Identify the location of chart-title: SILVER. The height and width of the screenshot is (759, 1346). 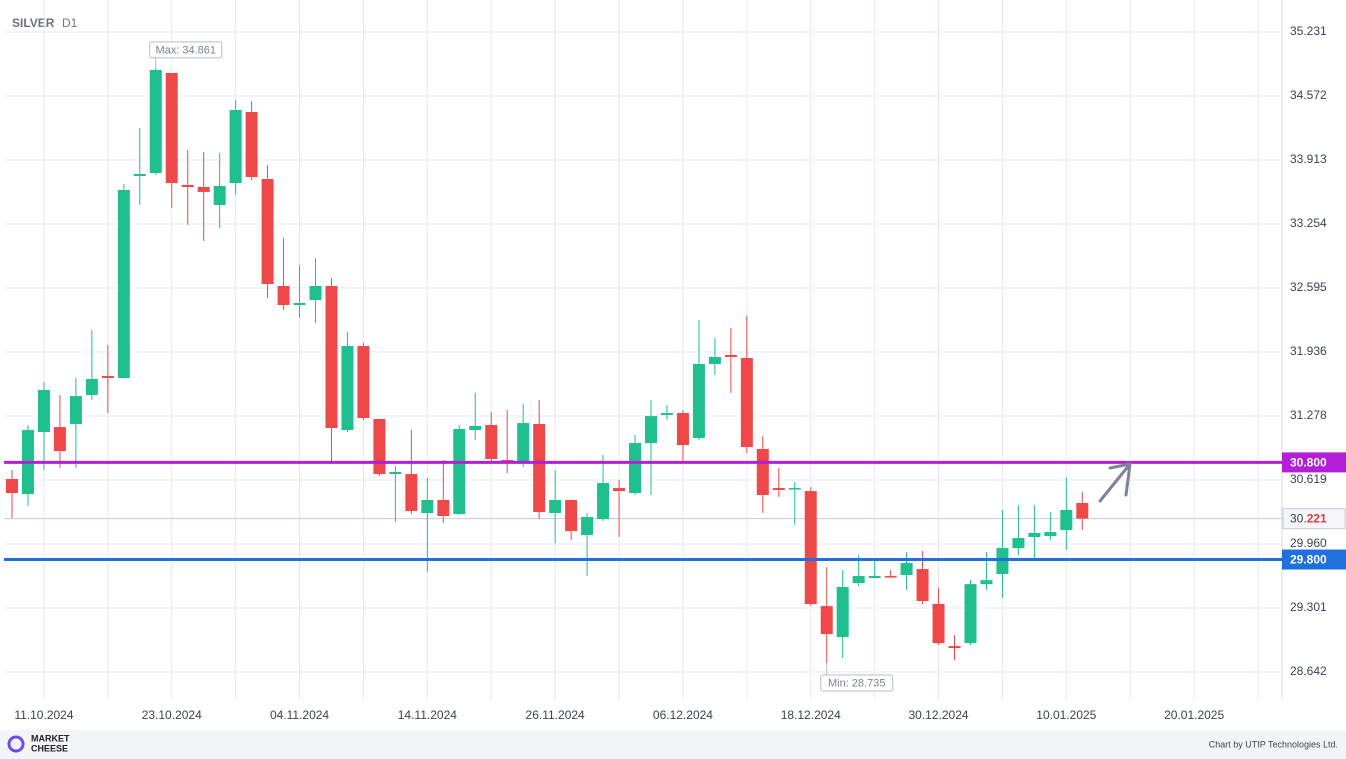
(33, 23).